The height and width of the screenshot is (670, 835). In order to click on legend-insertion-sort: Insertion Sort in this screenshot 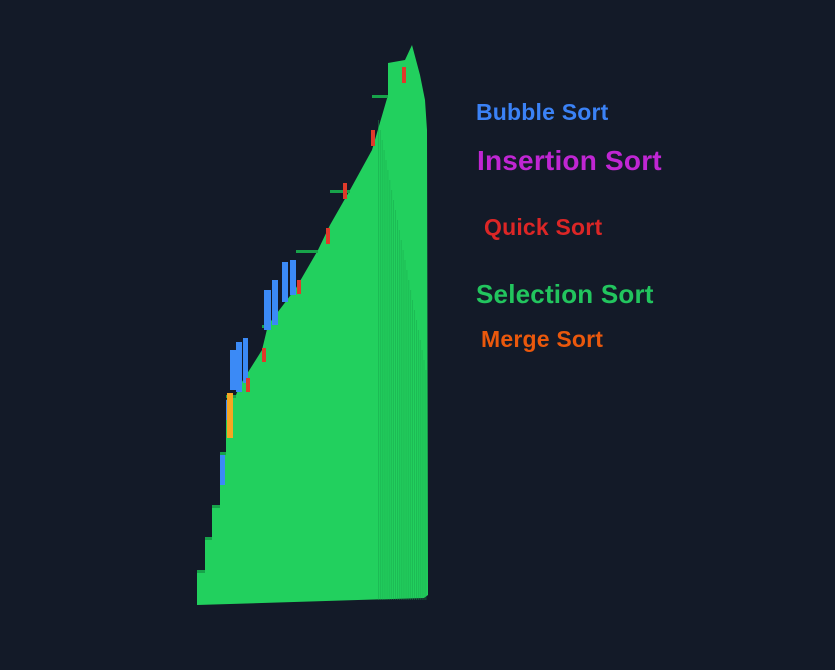, I will do `click(569, 160)`.